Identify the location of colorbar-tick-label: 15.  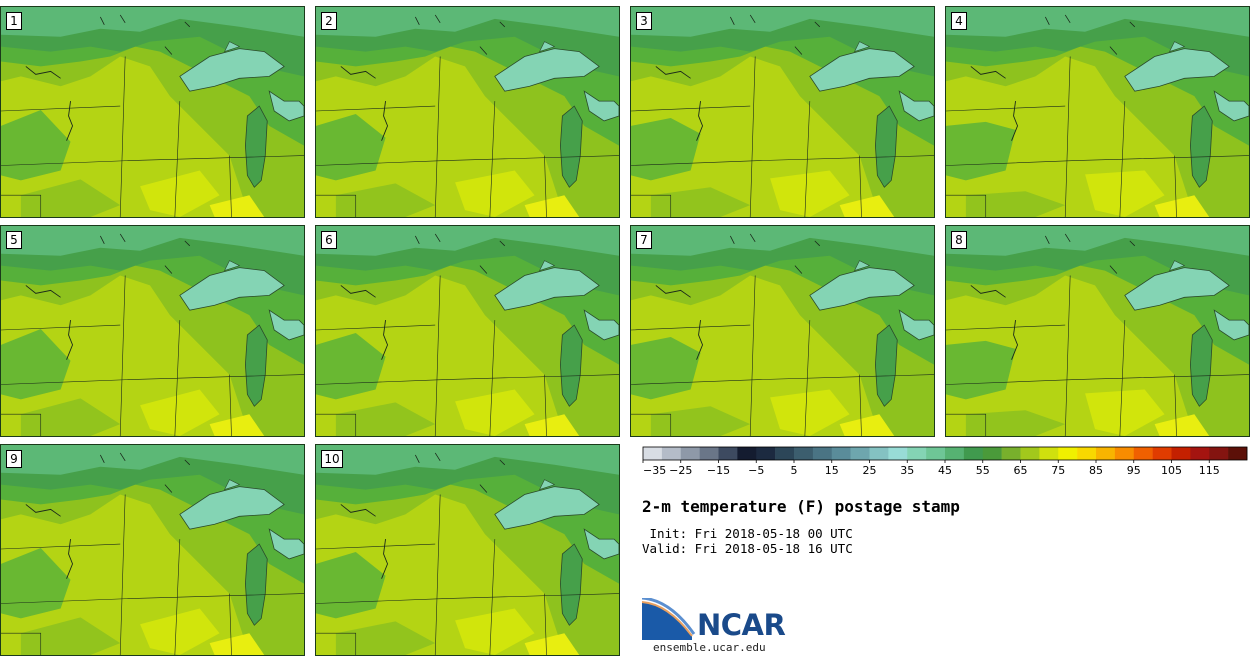
(832, 470).